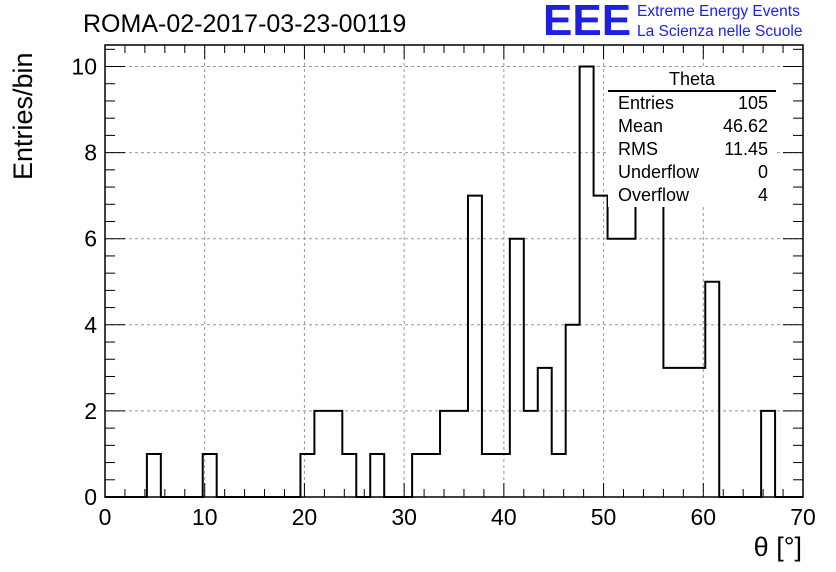 This screenshot has height=572, width=836. I want to click on y-tick-label: 4, so click(90, 325).